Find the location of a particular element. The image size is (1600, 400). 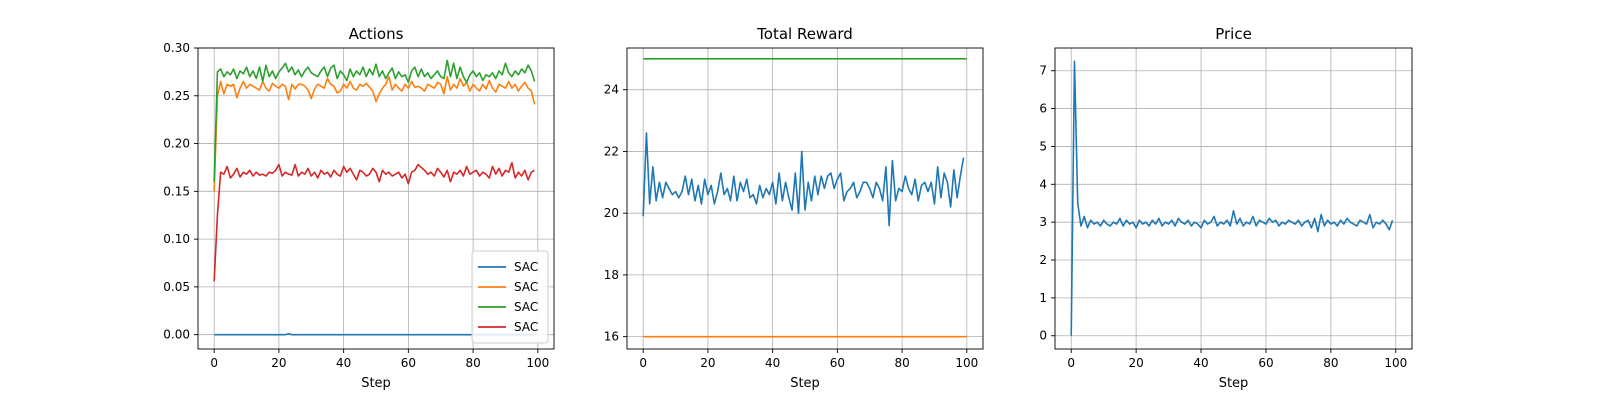

y-tick-label: 16 is located at coordinates (611, 337).